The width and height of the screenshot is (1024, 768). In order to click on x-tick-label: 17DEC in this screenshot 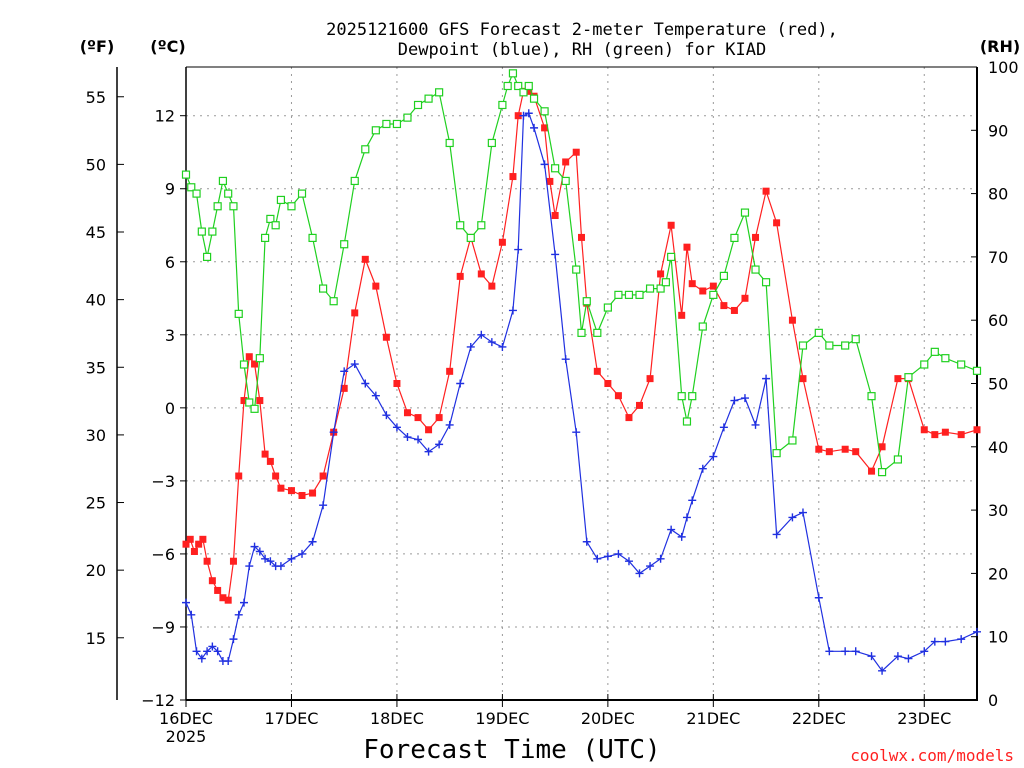, I will do `click(291, 718)`.